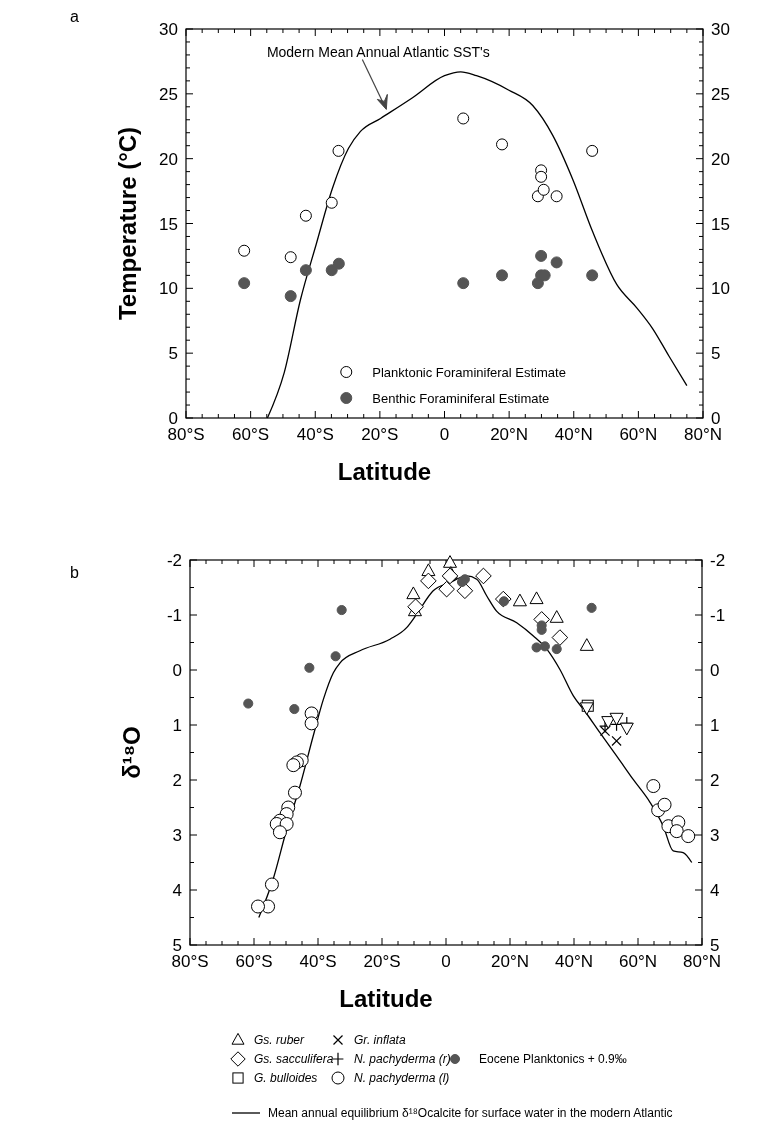 The height and width of the screenshot is (1130, 774). What do you see at coordinates (720, 94) in the screenshot?
I see `y2-tick-label: 25` at bounding box center [720, 94].